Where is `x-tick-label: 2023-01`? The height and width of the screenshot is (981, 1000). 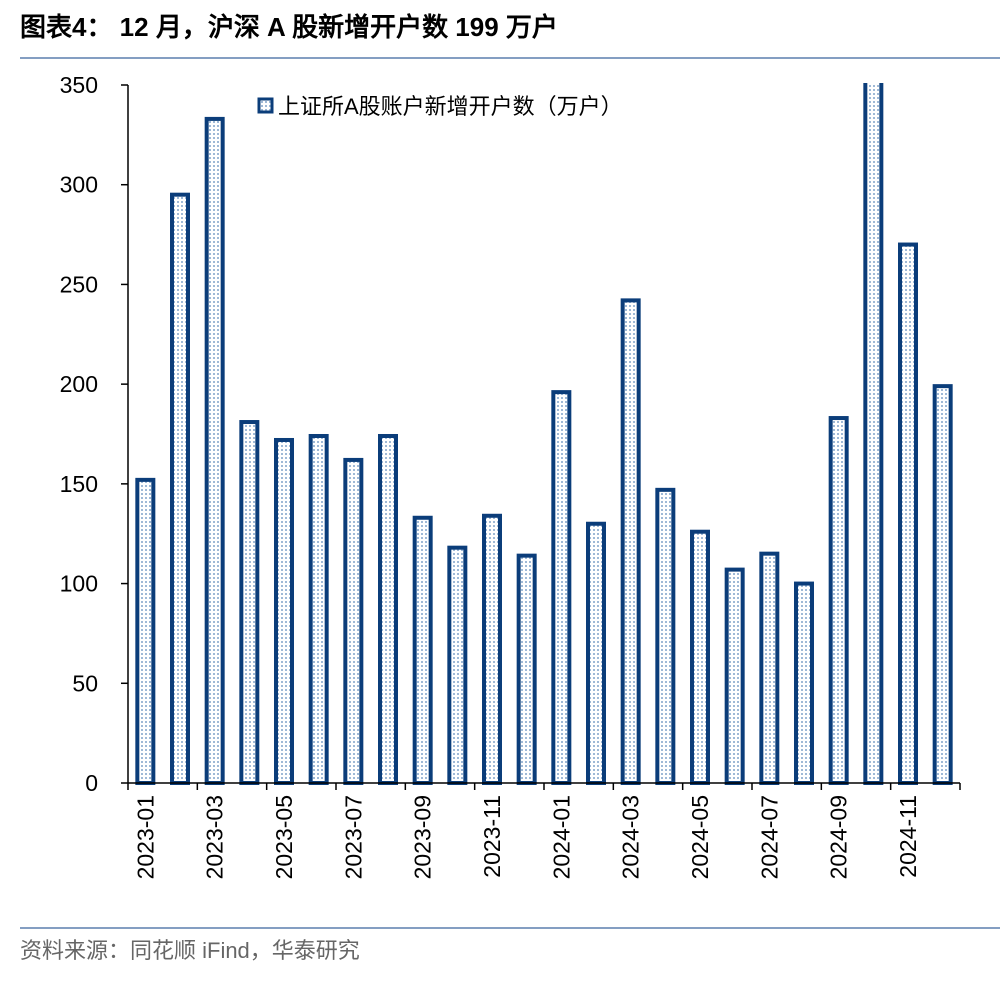 x-tick-label: 2023-01 is located at coordinates (145, 837).